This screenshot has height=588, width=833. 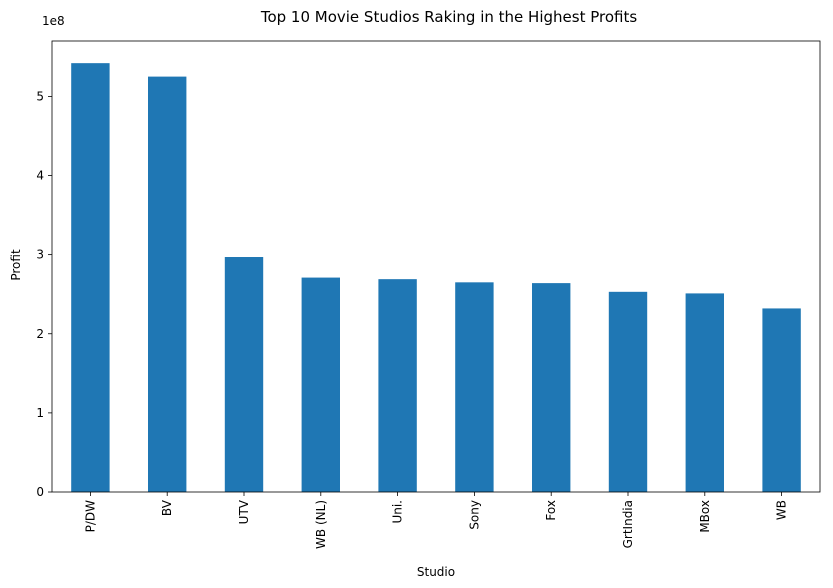 What do you see at coordinates (474, 387) in the screenshot?
I see `bar-sony` at bounding box center [474, 387].